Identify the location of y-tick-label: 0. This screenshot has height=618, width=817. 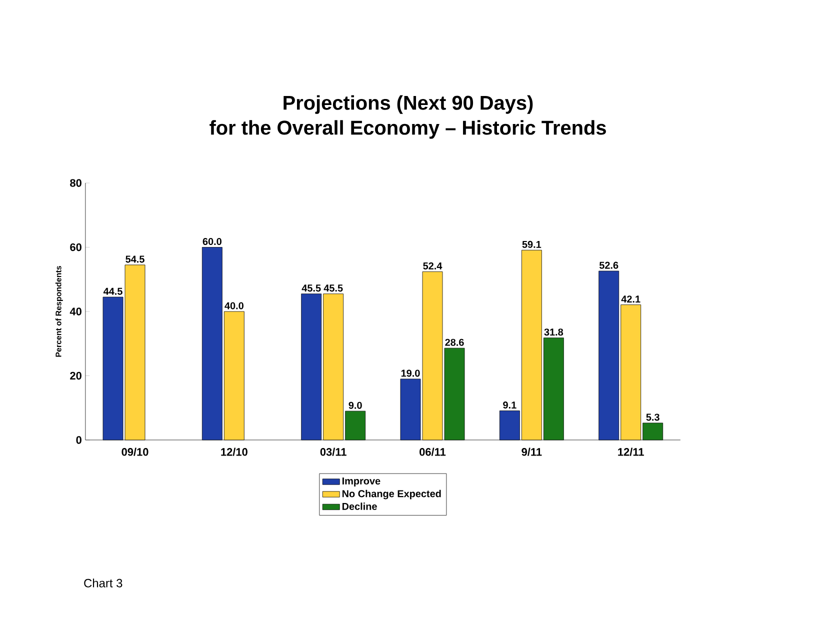
(79, 440).